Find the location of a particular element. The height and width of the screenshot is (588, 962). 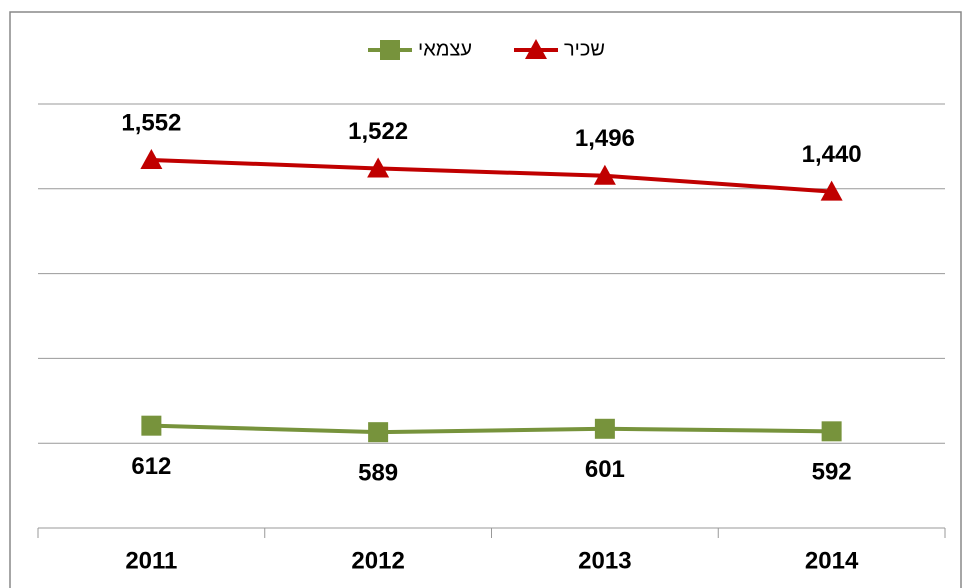

data-label: 589 is located at coordinates (378, 473).